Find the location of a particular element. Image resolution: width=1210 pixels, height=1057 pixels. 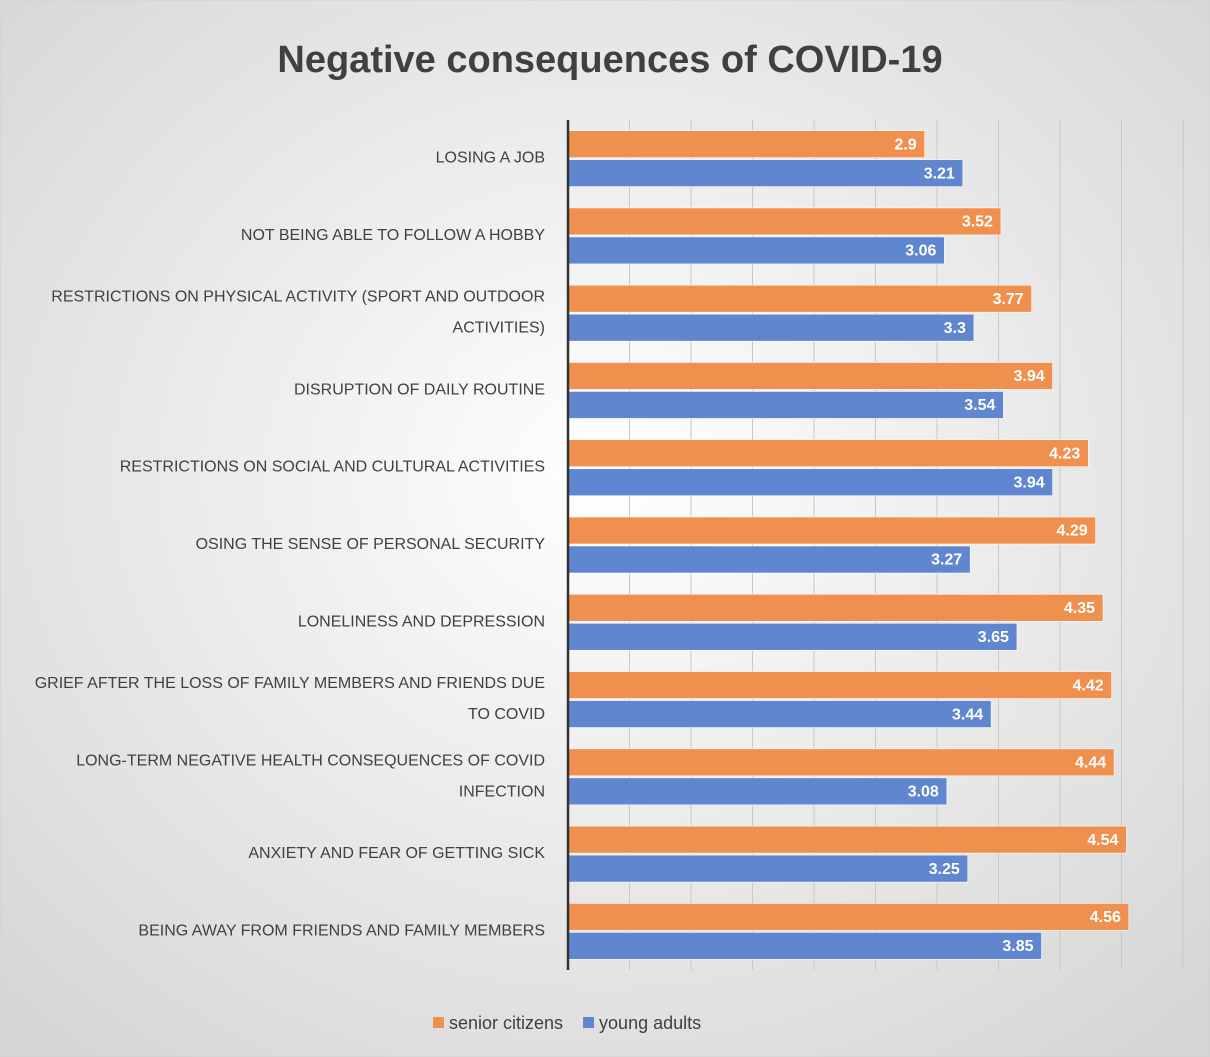

y-tick-label: OSING THE SENSE OF PERSONAL SECURITY is located at coordinates (371, 544).